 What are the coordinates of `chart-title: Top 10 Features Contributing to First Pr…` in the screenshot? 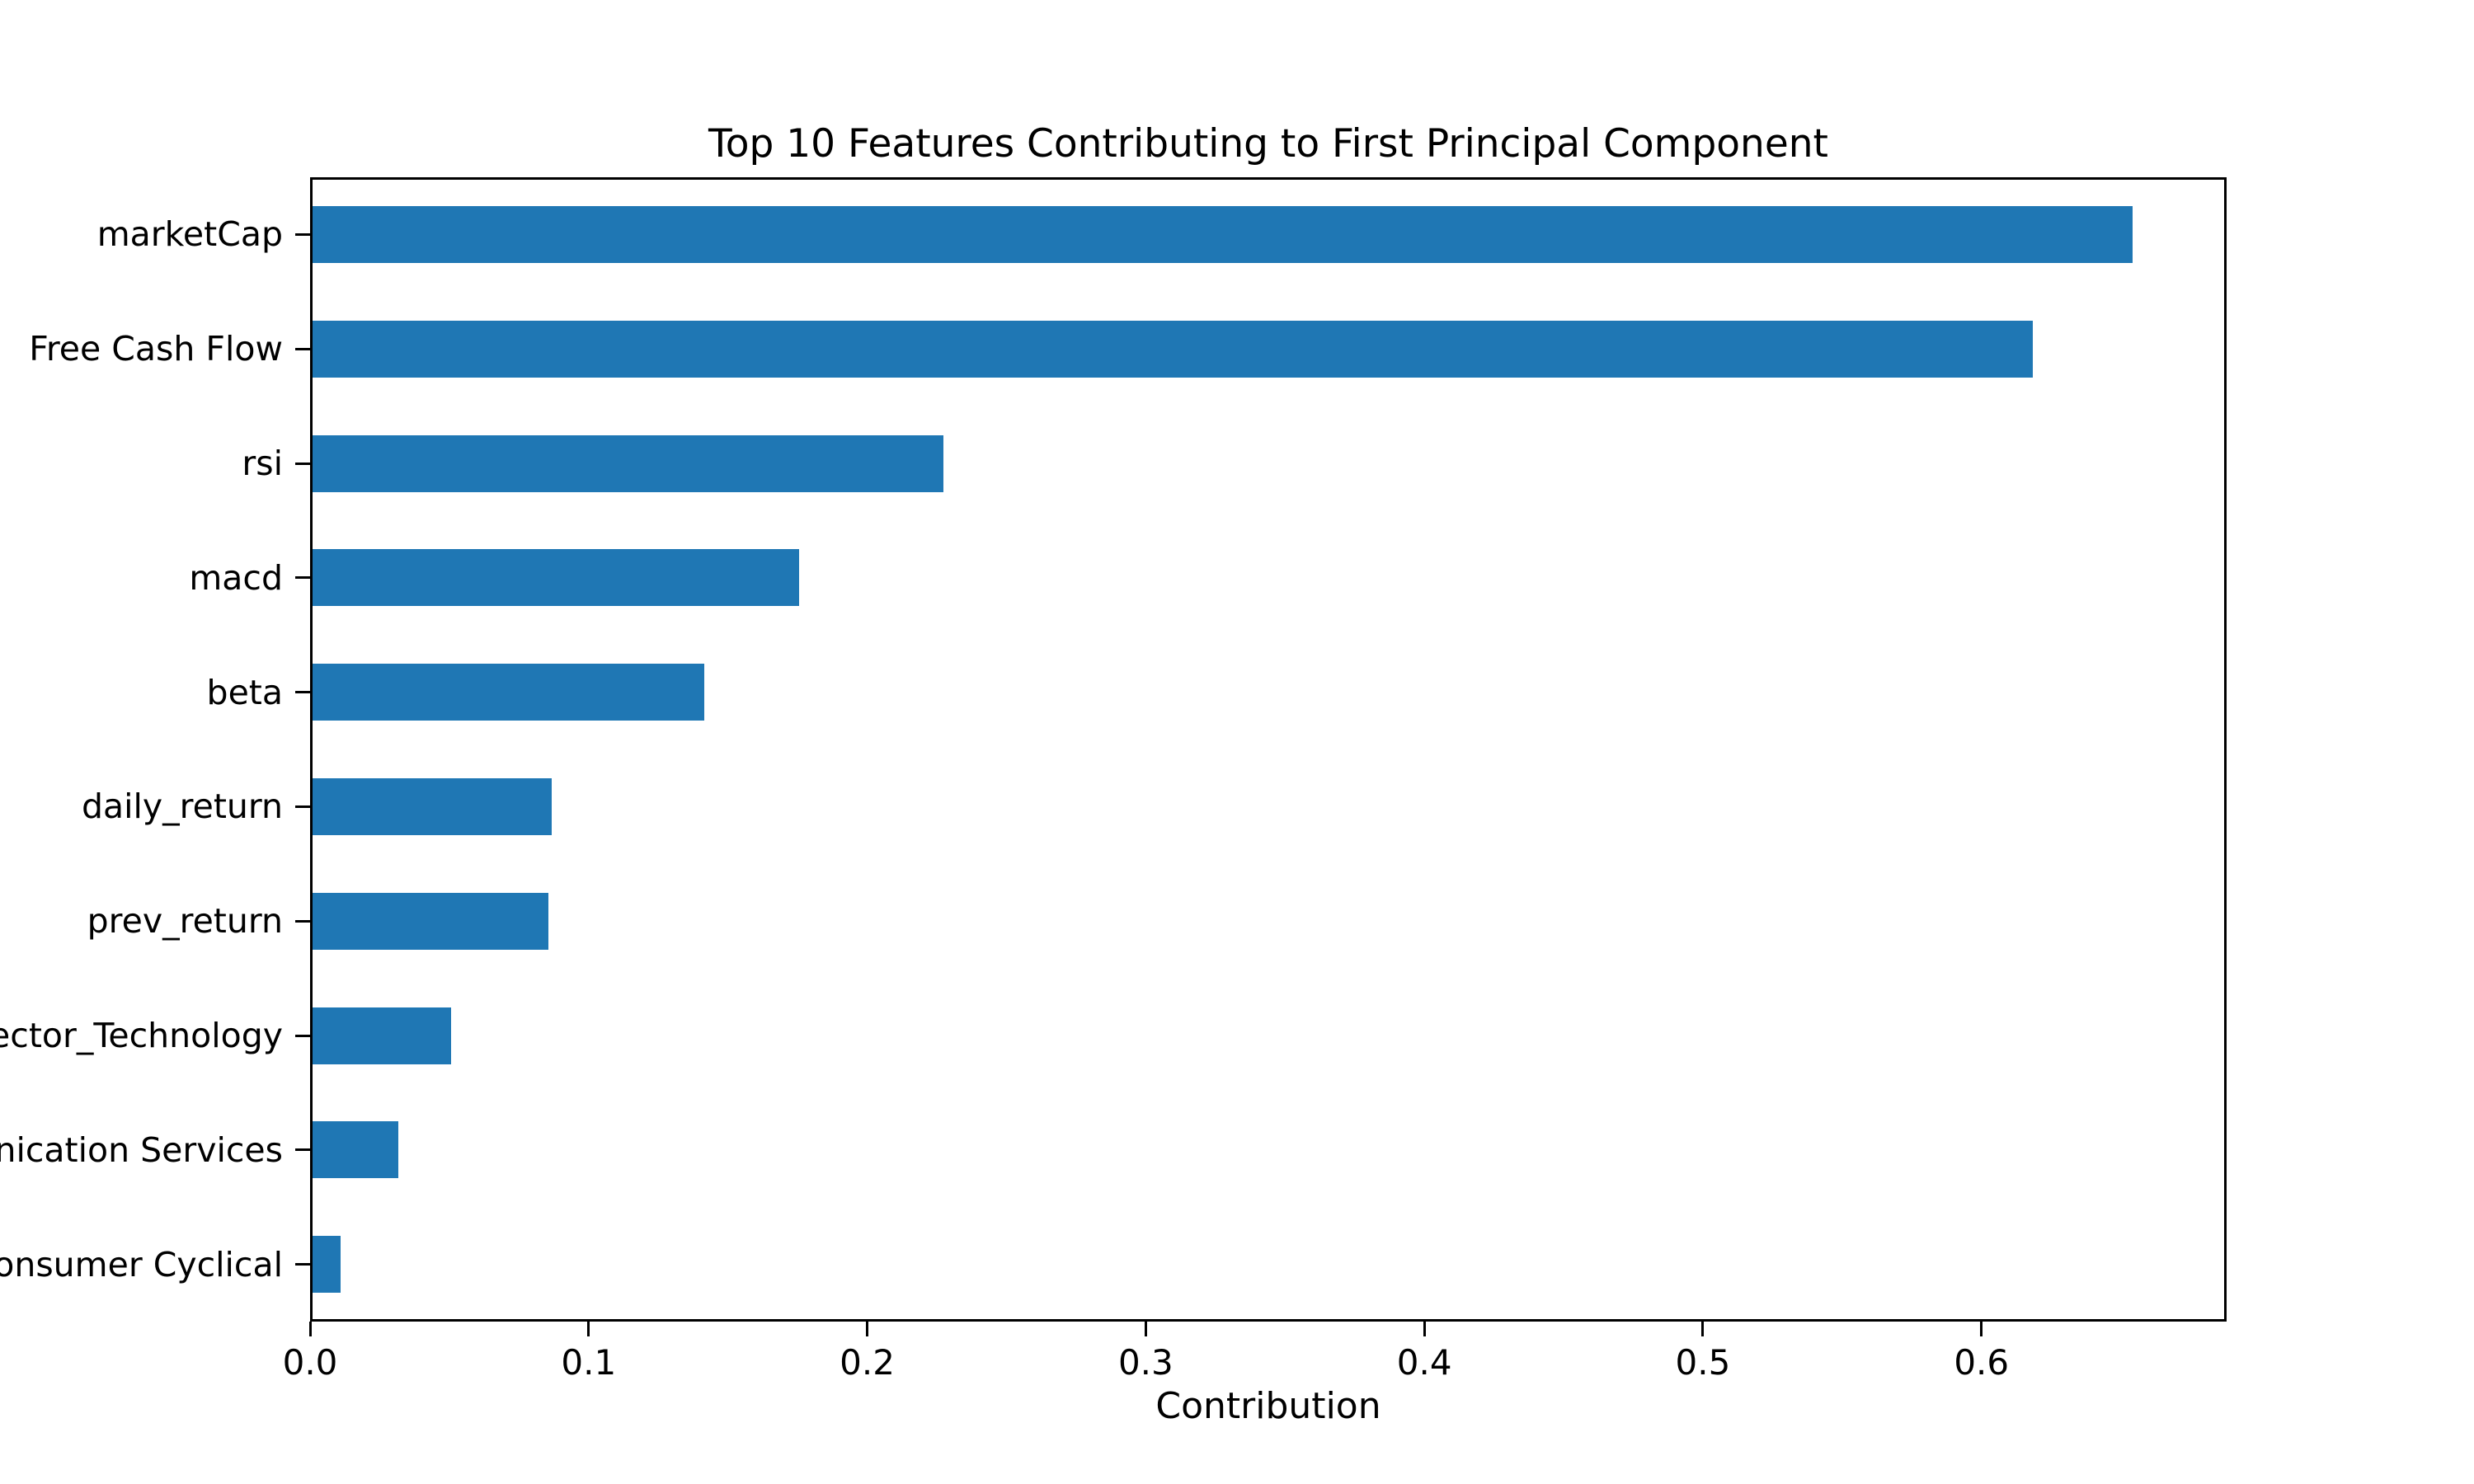 It's located at (1268, 144).